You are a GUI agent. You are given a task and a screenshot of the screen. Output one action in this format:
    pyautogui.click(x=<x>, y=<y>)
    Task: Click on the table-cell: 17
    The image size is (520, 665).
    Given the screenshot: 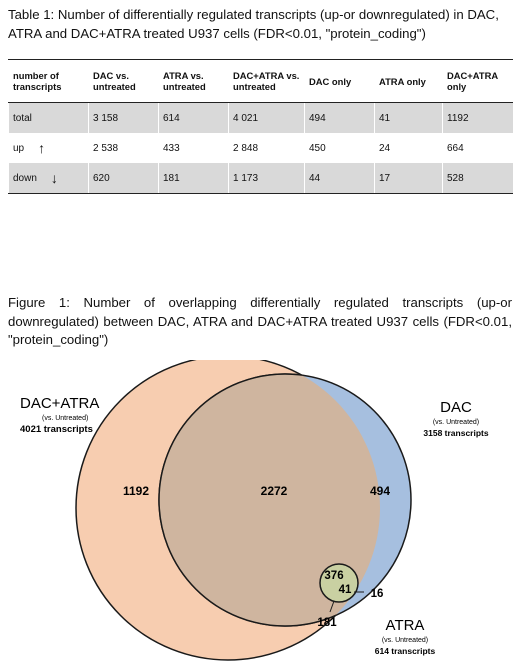 What is the action you would take?
    pyautogui.click(x=408, y=178)
    